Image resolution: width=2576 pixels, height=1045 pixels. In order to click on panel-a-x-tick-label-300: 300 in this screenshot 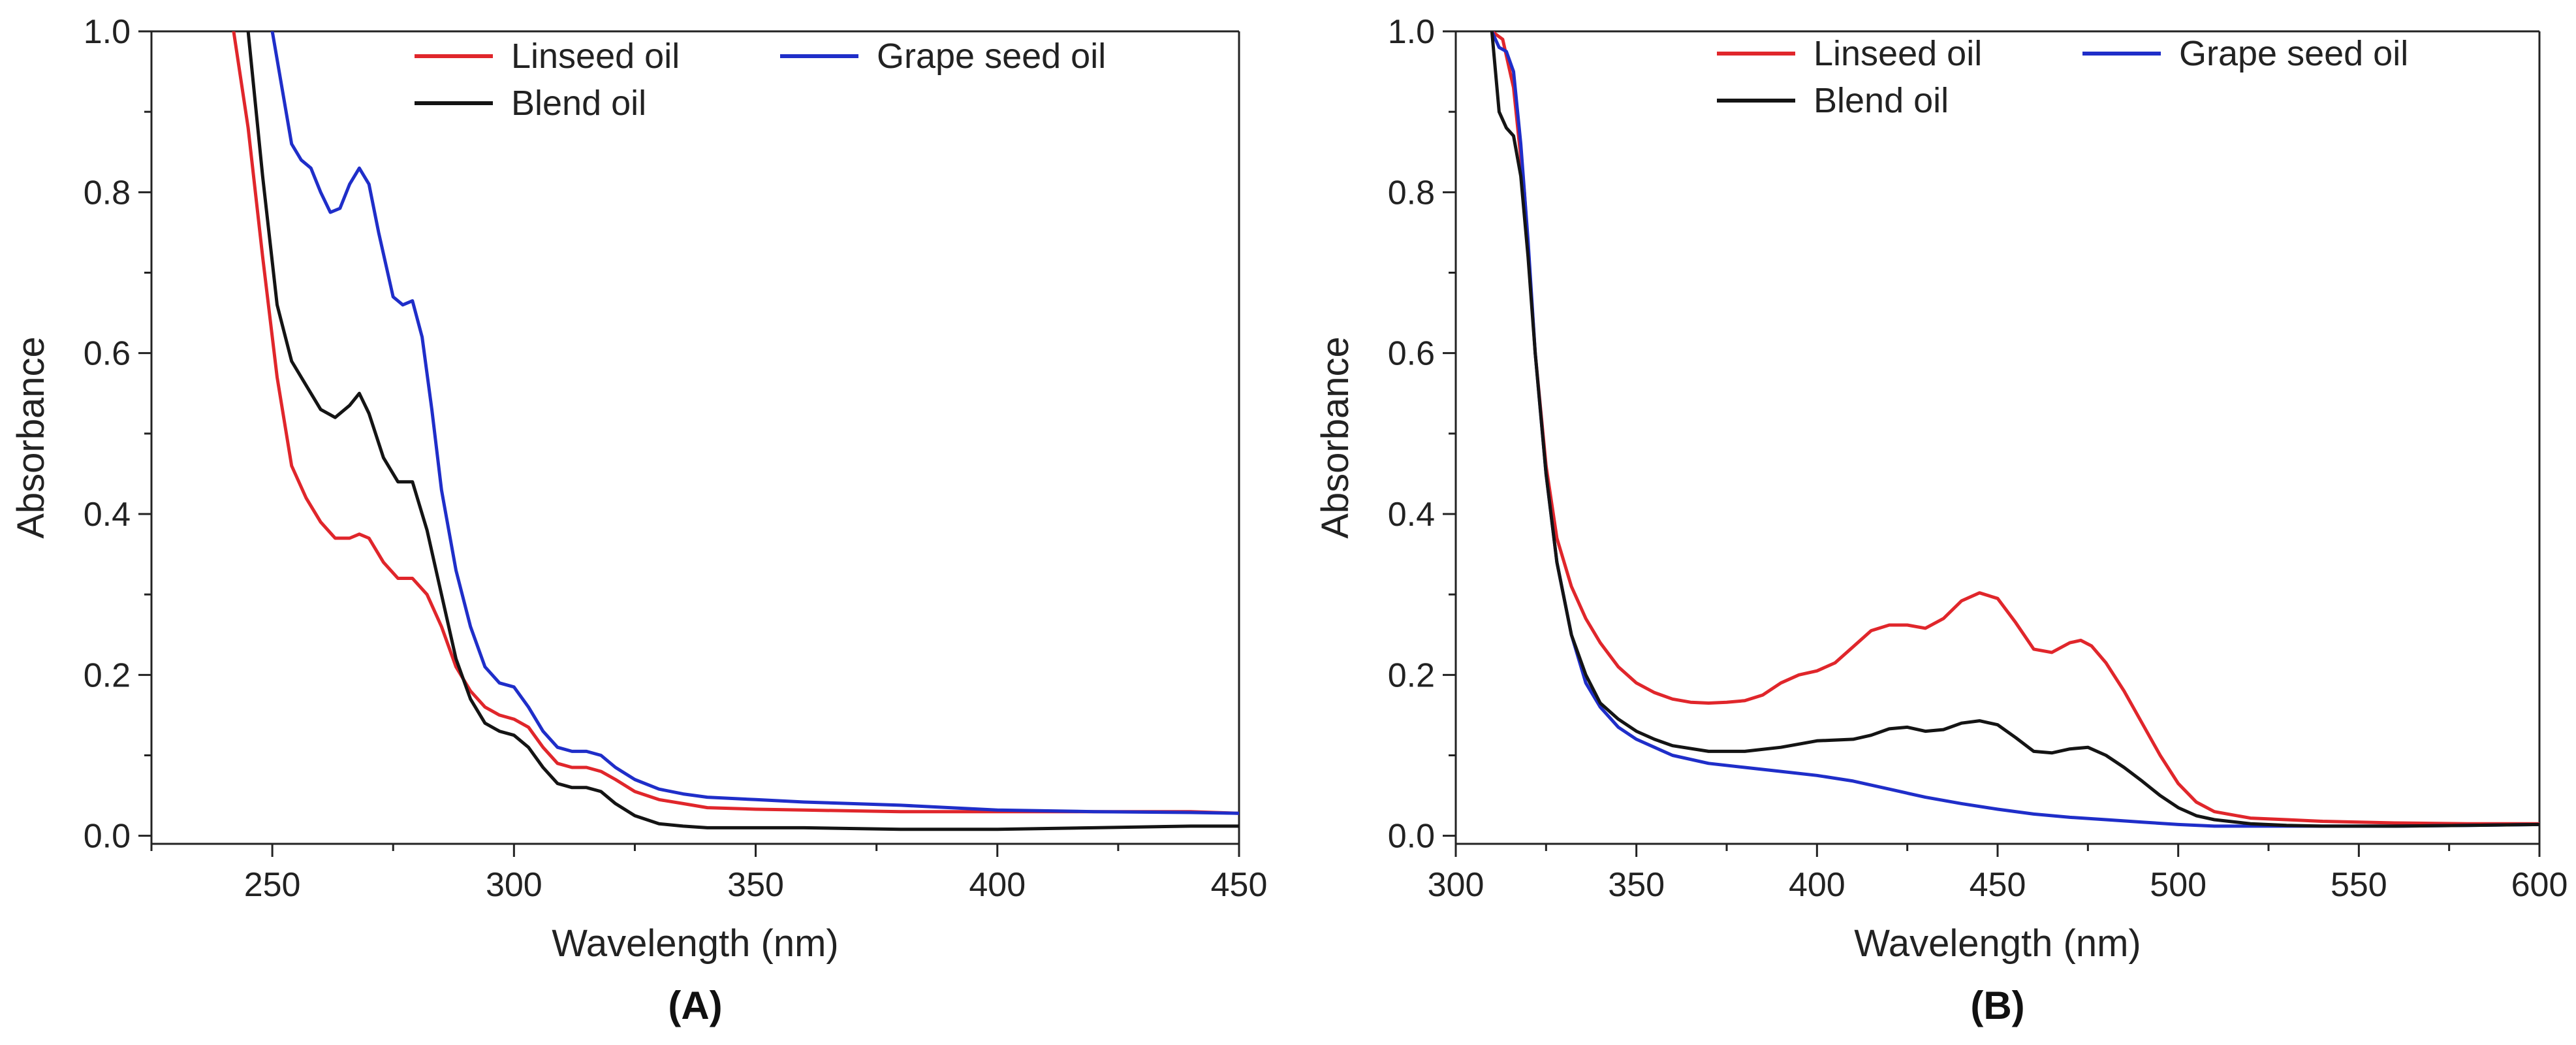, I will do `click(514, 885)`.